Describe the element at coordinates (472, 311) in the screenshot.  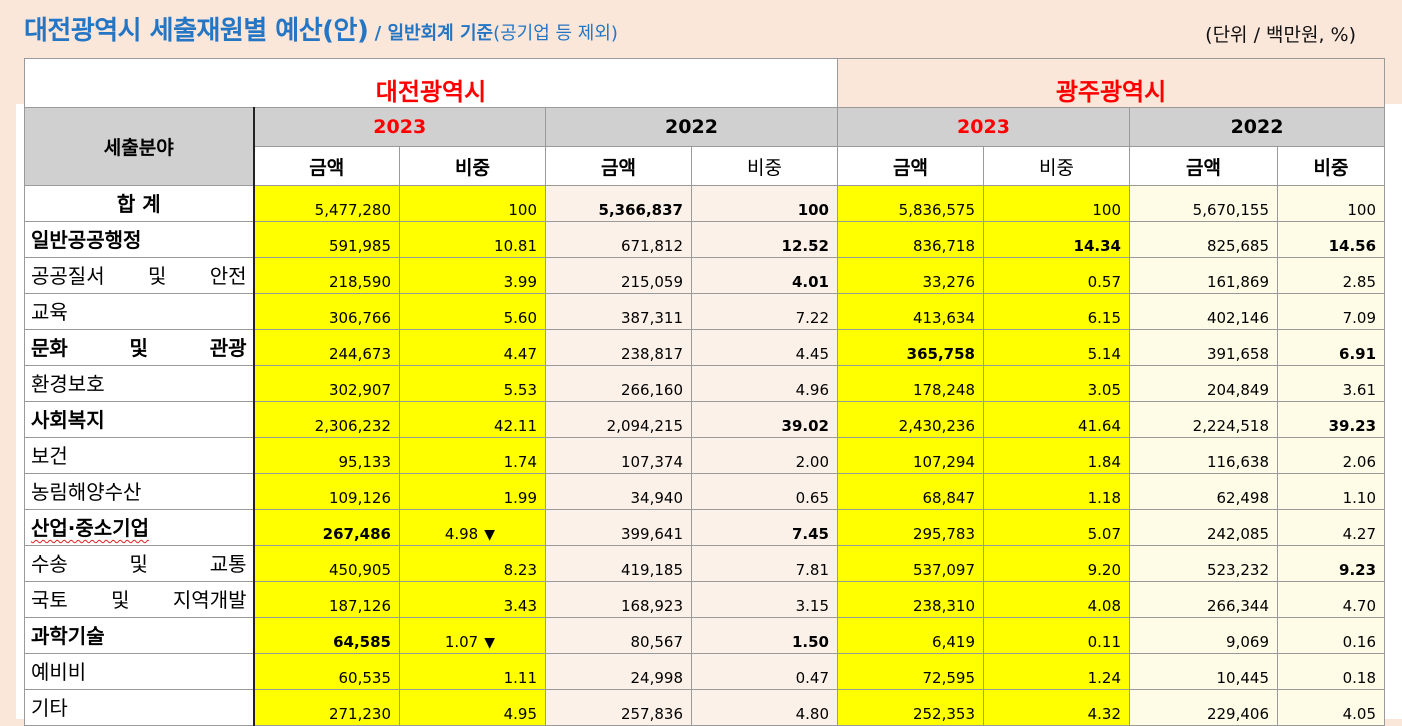
I see `daejeon-2023-share: 5.60` at that location.